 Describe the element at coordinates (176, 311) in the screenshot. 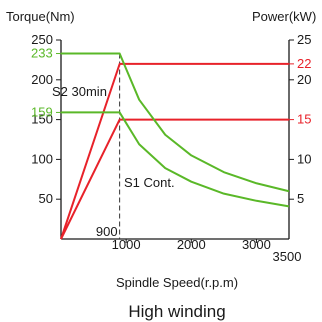

I see `chart-caption: High winding` at that location.